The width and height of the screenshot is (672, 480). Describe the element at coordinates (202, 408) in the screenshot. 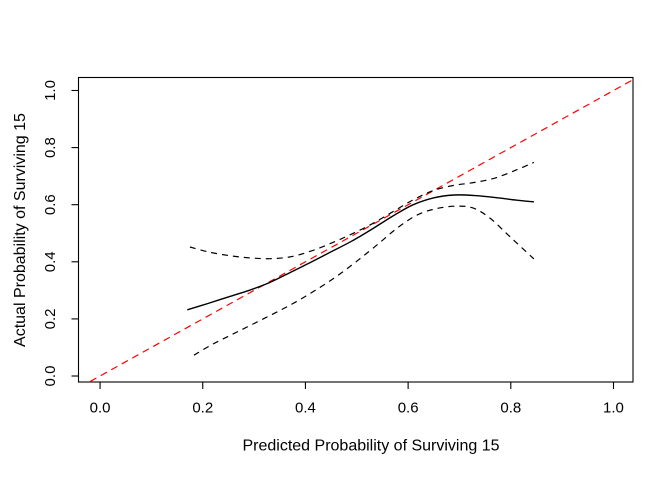

I see `x-tick-label: 0.2` at that location.